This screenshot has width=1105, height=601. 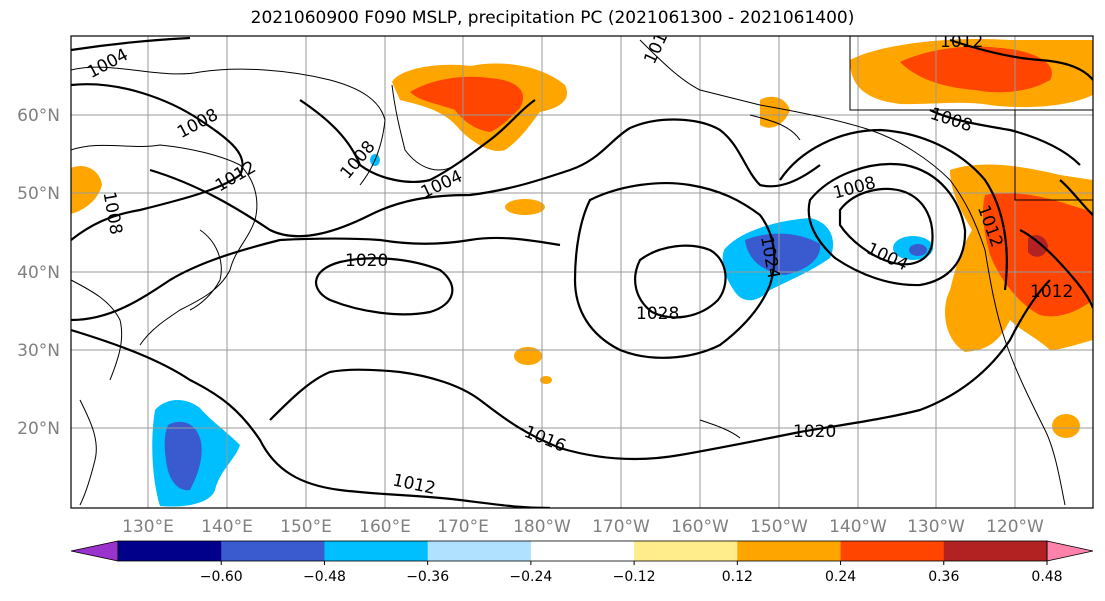 I want to click on colorbar-extend-low, so click(x=94, y=551).